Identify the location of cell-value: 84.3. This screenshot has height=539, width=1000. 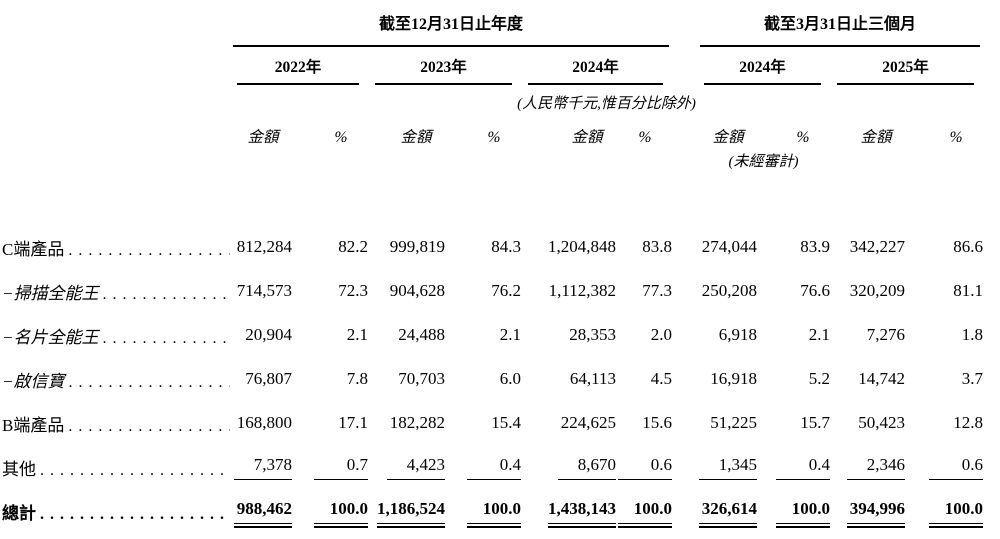
(506, 246).